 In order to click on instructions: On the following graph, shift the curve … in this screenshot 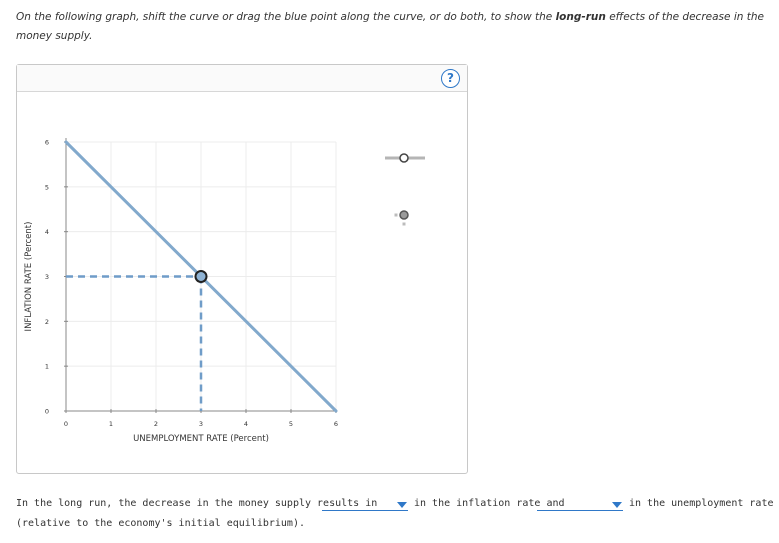, I will do `click(395, 27)`.